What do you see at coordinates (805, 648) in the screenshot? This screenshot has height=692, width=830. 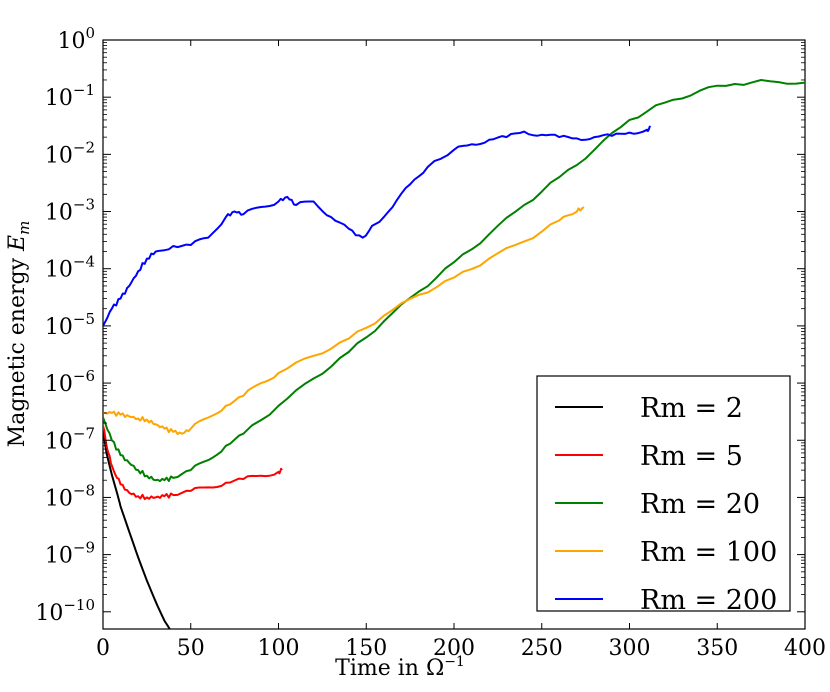 I see `x-tick-label: 400` at bounding box center [805, 648].